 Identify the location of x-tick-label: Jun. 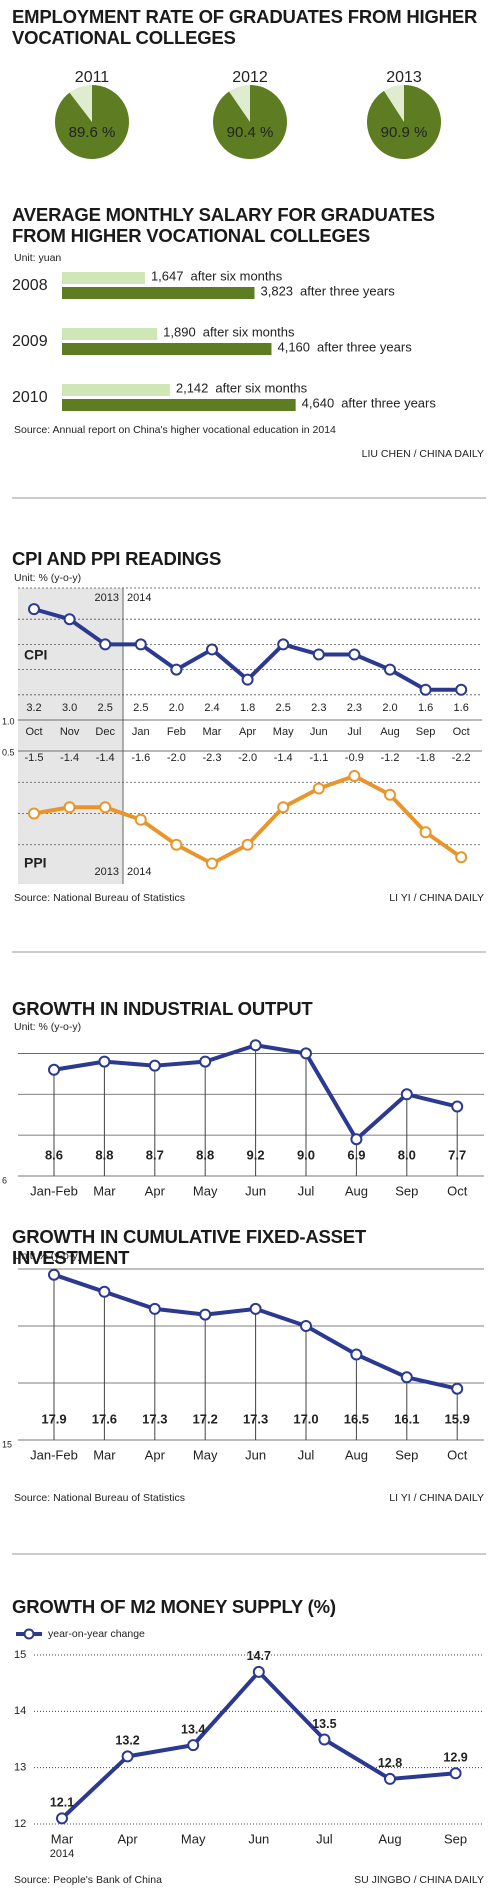
(255, 1454).